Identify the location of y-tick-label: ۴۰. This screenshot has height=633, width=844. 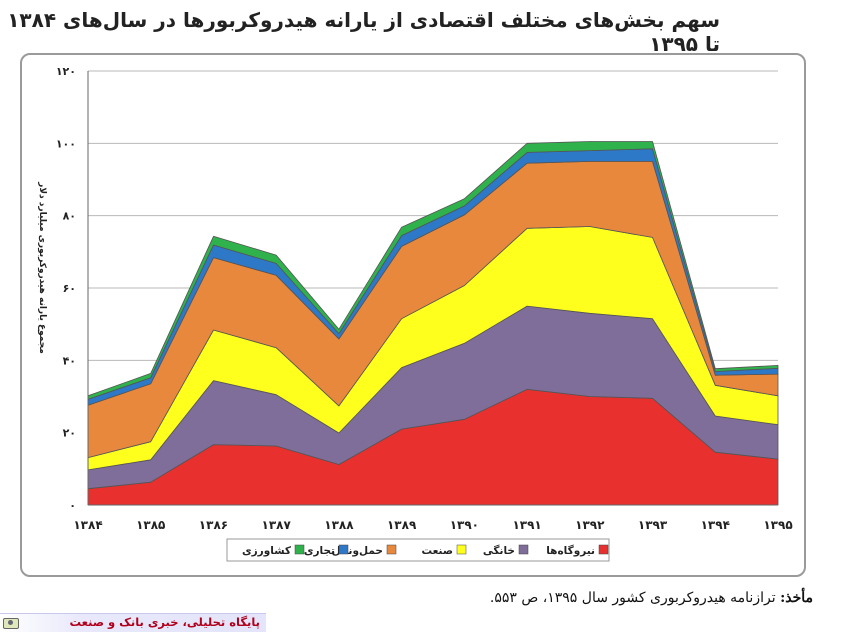
(69, 360).